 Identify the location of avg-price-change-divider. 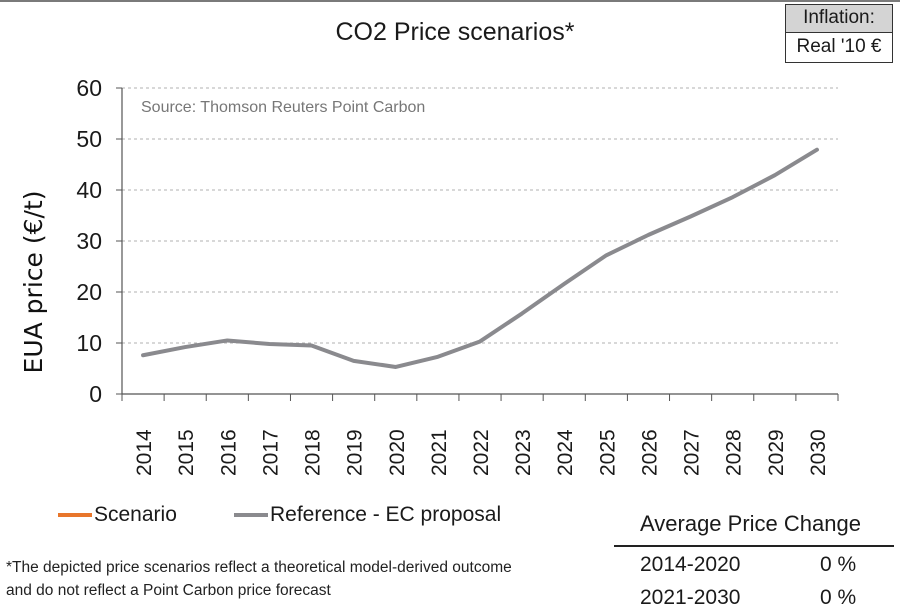
(754, 546).